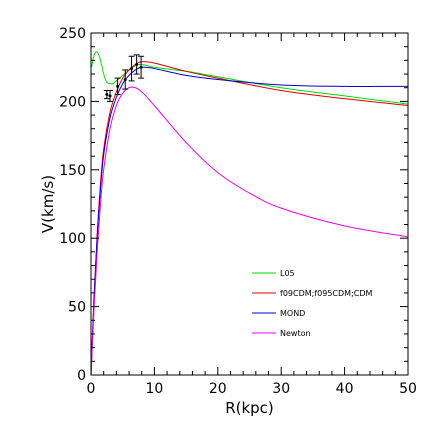 The width and height of the screenshot is (436, 436). What do you see at coordinates (91, 389) in the screenshot?
I see `x-tick-label: 0` at bounding box center [91, 389].